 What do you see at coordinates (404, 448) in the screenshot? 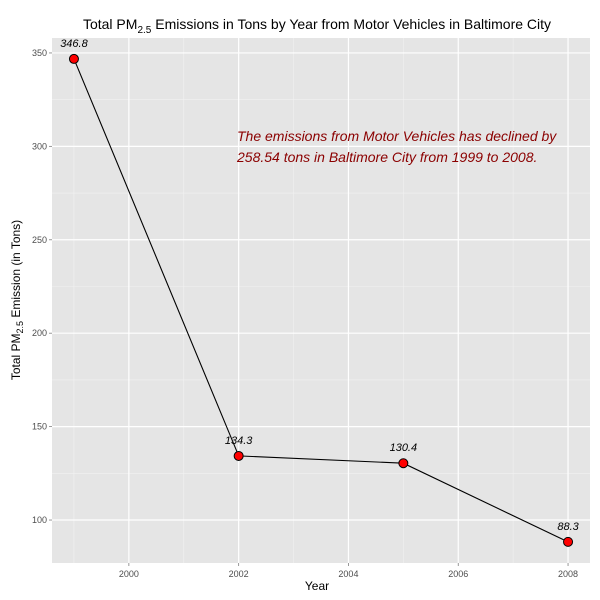
I see `data-label: 130.4` at bounding box center [404, 448].